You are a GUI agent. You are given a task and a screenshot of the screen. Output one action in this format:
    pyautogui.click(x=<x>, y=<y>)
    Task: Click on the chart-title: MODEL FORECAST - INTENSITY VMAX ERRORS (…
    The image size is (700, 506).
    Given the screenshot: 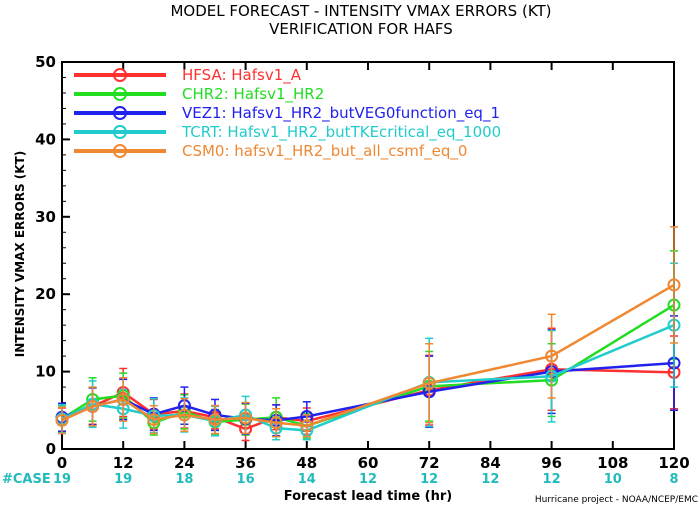 What is the action you would take?
    pyautogui.click(x=360, y=11)
    